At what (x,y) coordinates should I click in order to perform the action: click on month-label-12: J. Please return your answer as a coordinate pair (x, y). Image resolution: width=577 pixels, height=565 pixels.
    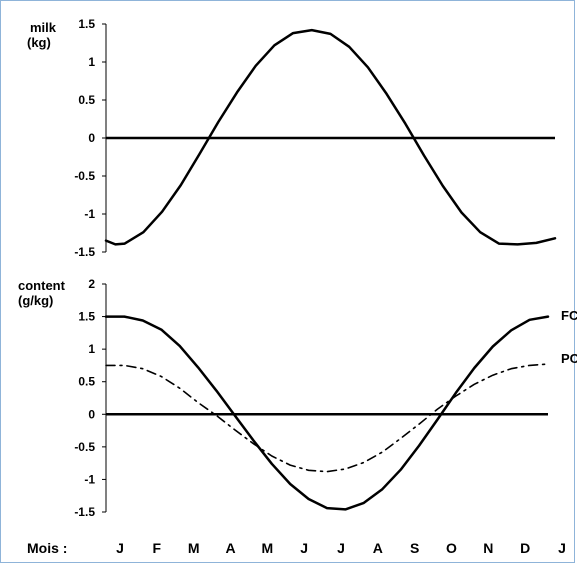
    Looking at the image, I should click on (562, 548).